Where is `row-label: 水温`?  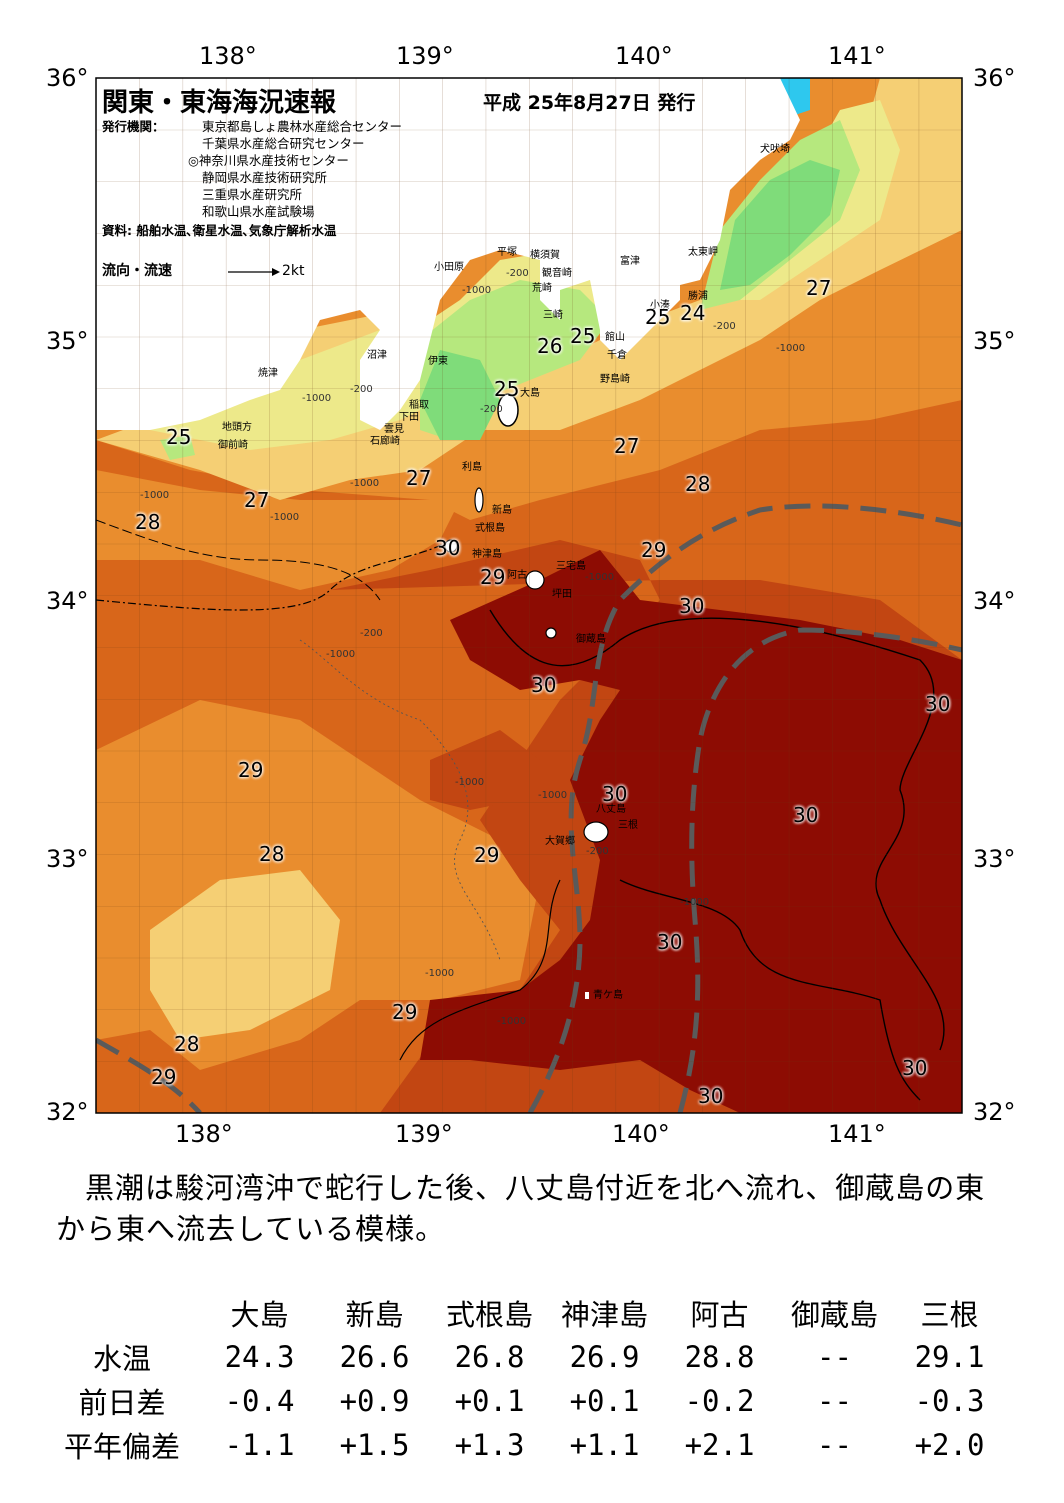 row-label: 水温 is located at coordinates (121, 1359).